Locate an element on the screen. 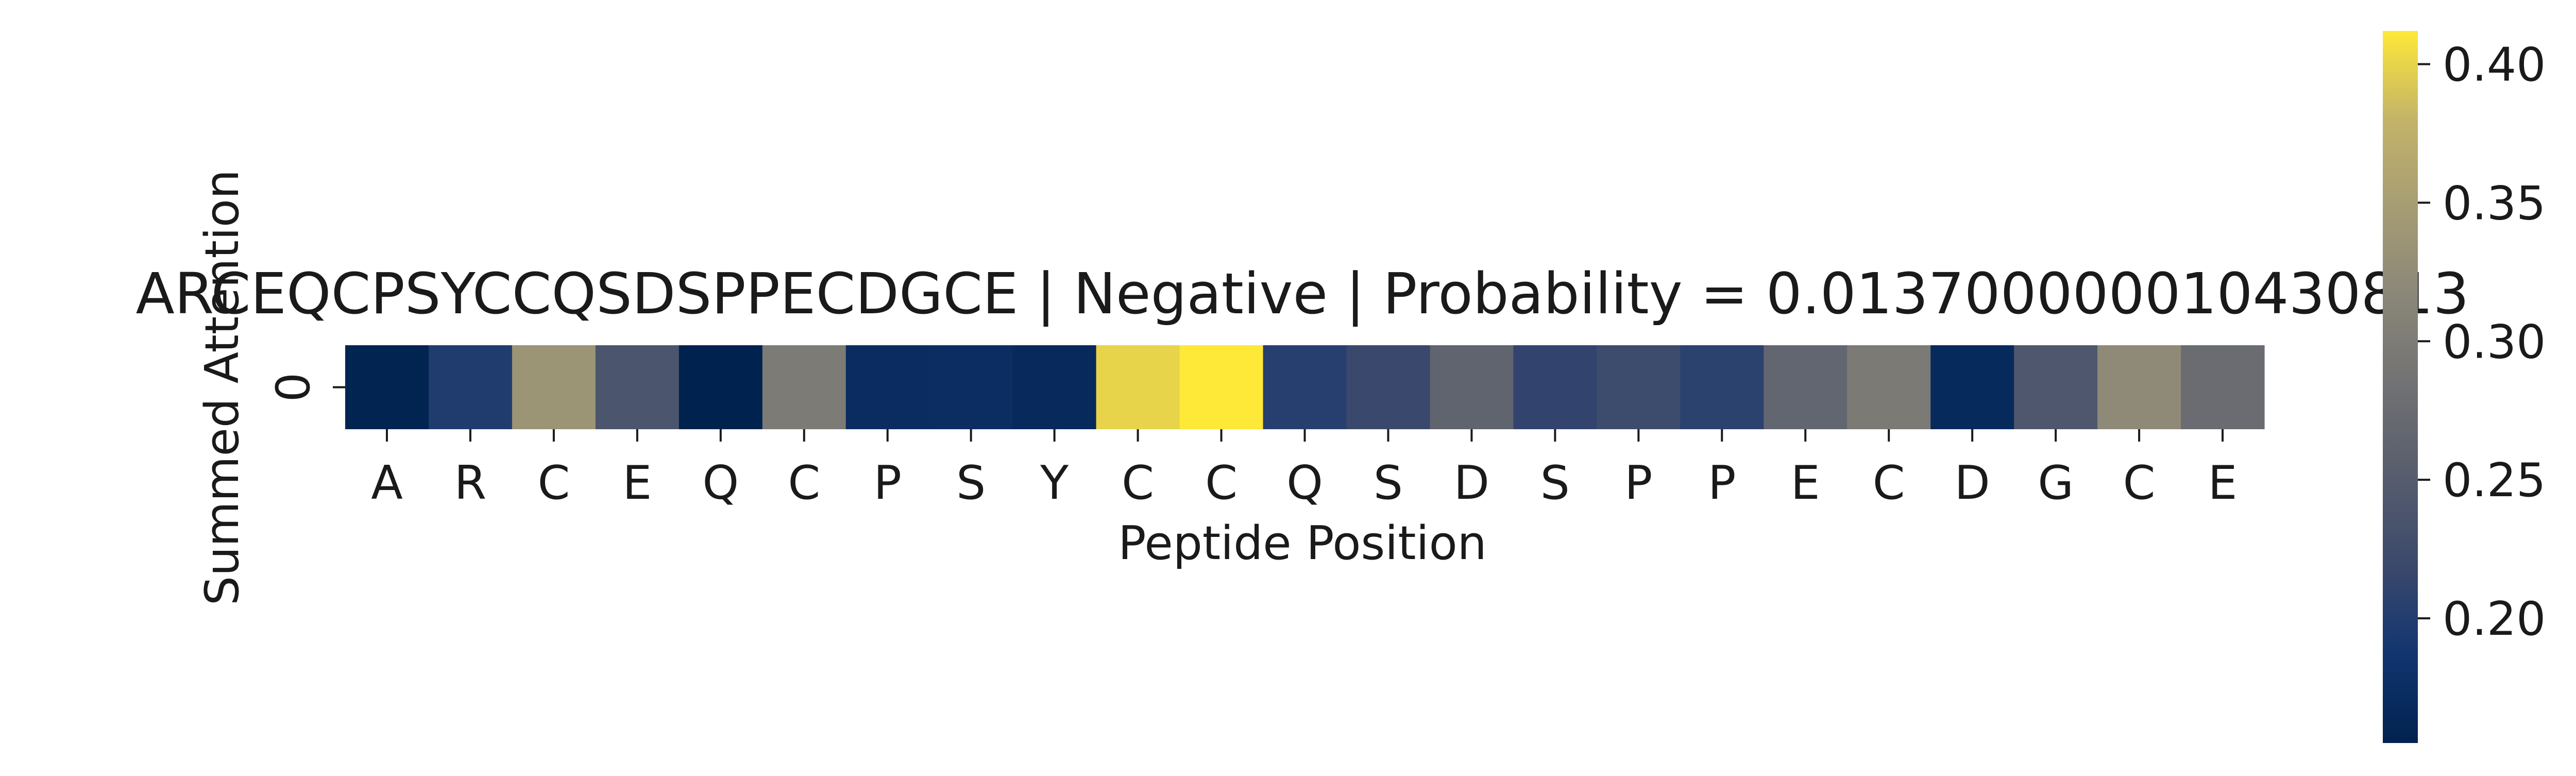 This screenshot has height=776, width=2576. heatmap-cells is located at coordinates (1305, 387).